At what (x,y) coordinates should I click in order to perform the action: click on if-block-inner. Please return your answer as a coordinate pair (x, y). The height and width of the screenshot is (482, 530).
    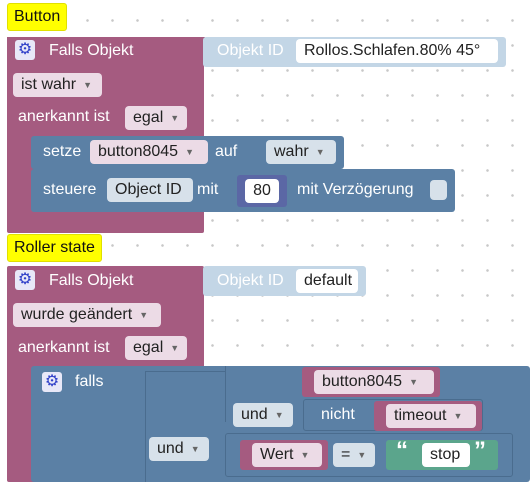
    Looking at the image, I should click on (185, 426).